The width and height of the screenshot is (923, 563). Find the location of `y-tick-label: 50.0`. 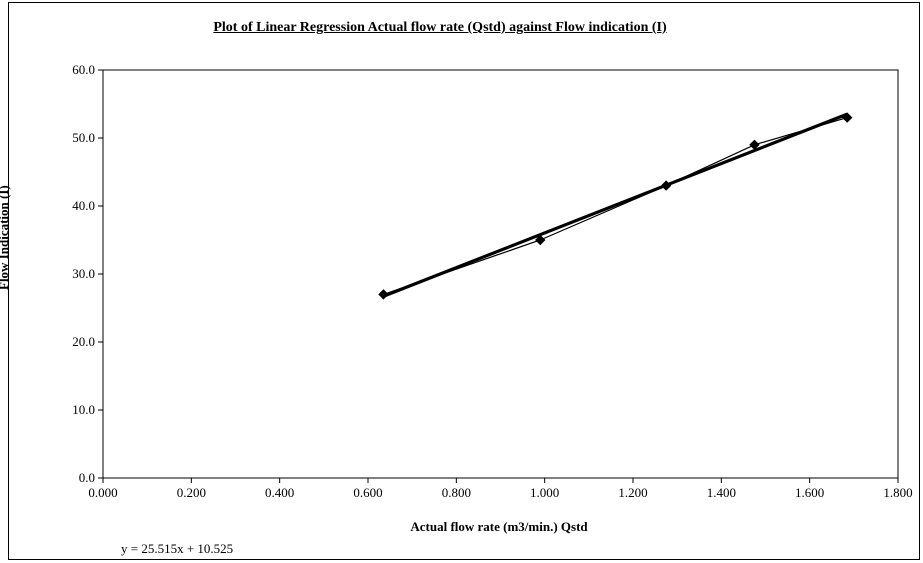

y-tick-label: 50.0 is located at coordinates (83, 137).